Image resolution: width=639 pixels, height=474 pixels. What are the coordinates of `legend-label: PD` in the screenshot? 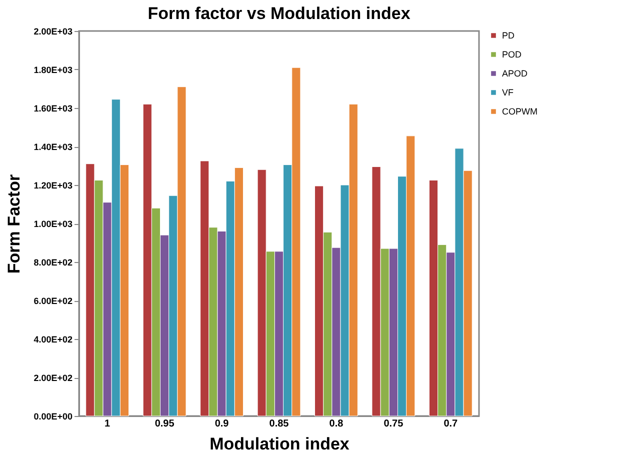 It's located at (509, 35).